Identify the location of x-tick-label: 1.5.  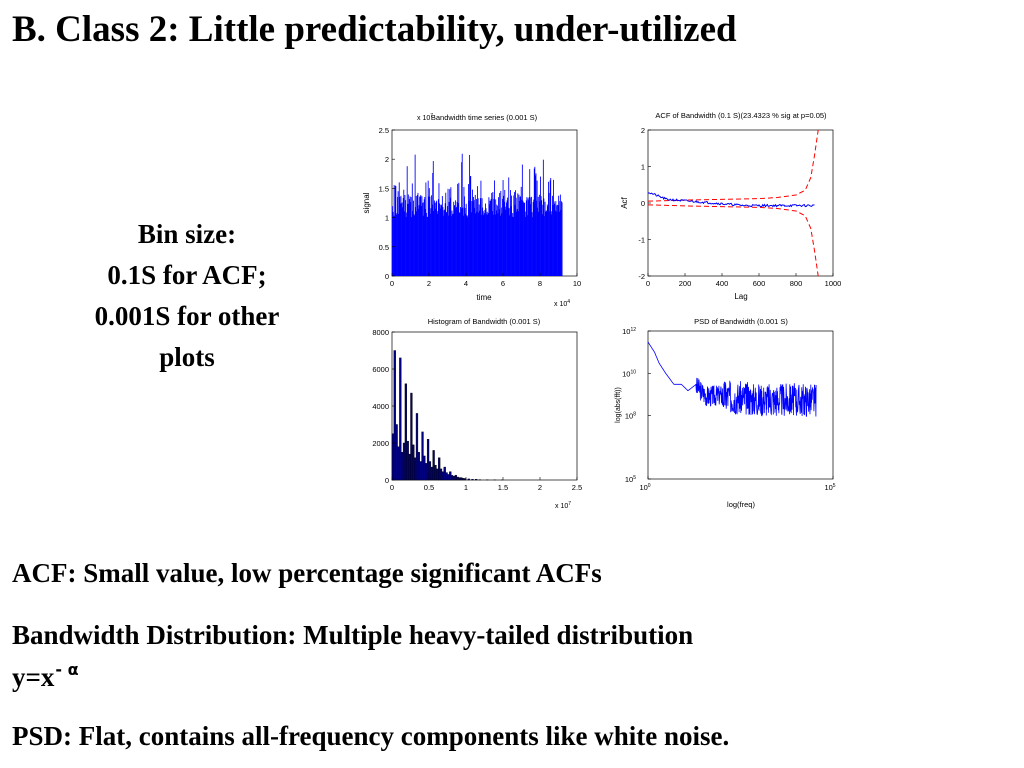
(503, 487).